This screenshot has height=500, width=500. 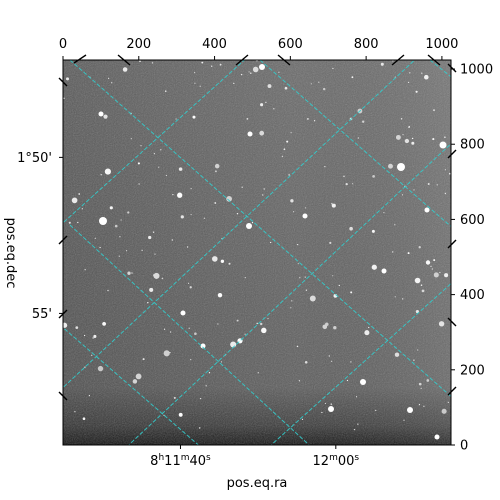 What do you see at coordinates (138, 44) in the screenshot?
I see `top-tick-label: 200` at bounding box center [138, 44].